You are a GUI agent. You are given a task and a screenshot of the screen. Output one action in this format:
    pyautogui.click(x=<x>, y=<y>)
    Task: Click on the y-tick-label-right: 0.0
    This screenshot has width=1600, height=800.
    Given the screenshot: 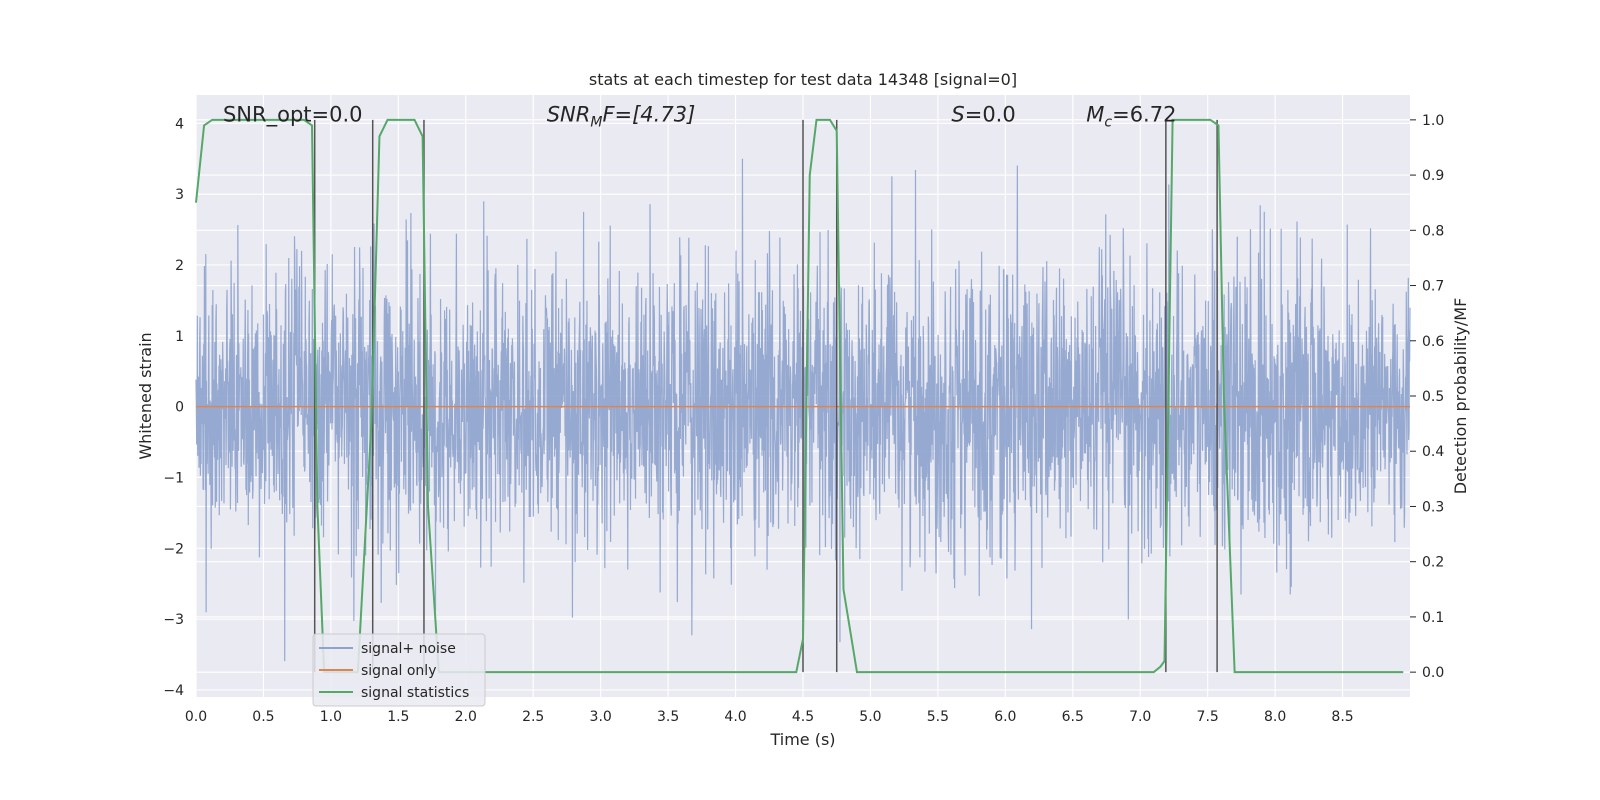 What is the action you would take?
    pyautogui.click(x=1433, y=673)
    